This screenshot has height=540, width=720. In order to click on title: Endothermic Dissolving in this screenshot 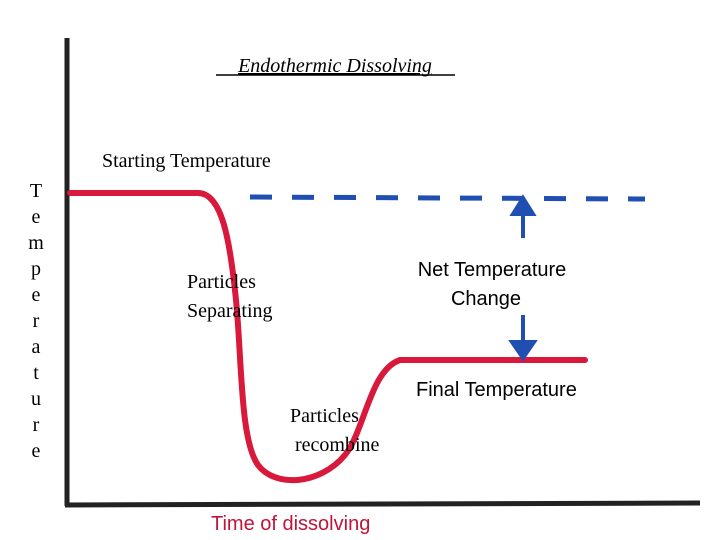, I will do `click(334, 66)`.